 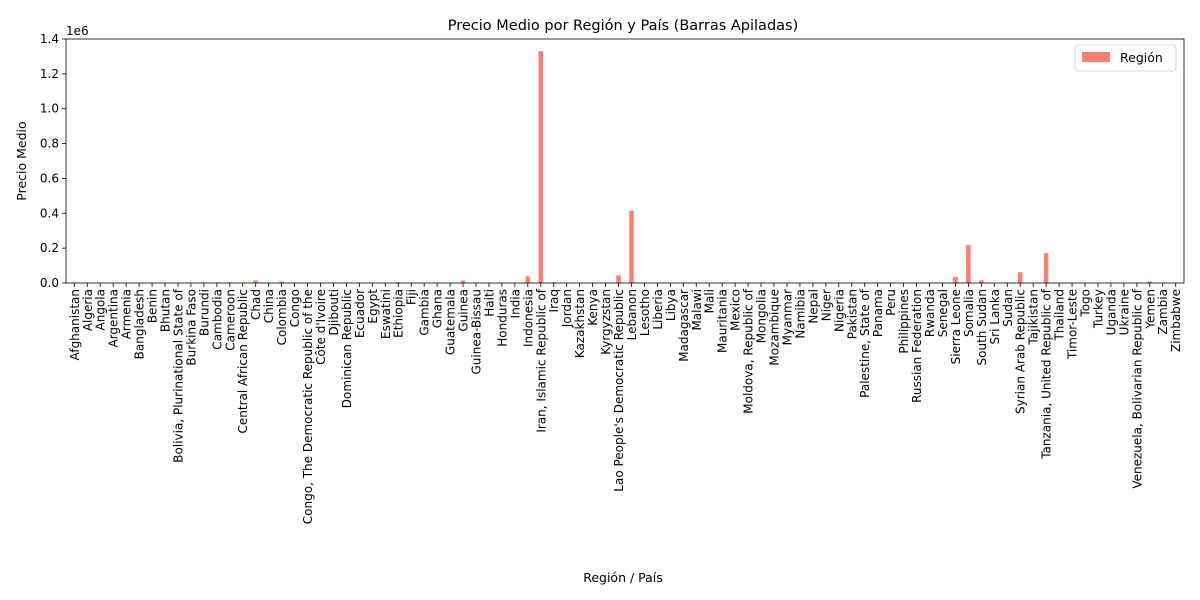 What do you see at coordinates (191, 327) in the screenshot?
I see `x-tick-label: Burkina Faso` at bounding box center [191, 327].